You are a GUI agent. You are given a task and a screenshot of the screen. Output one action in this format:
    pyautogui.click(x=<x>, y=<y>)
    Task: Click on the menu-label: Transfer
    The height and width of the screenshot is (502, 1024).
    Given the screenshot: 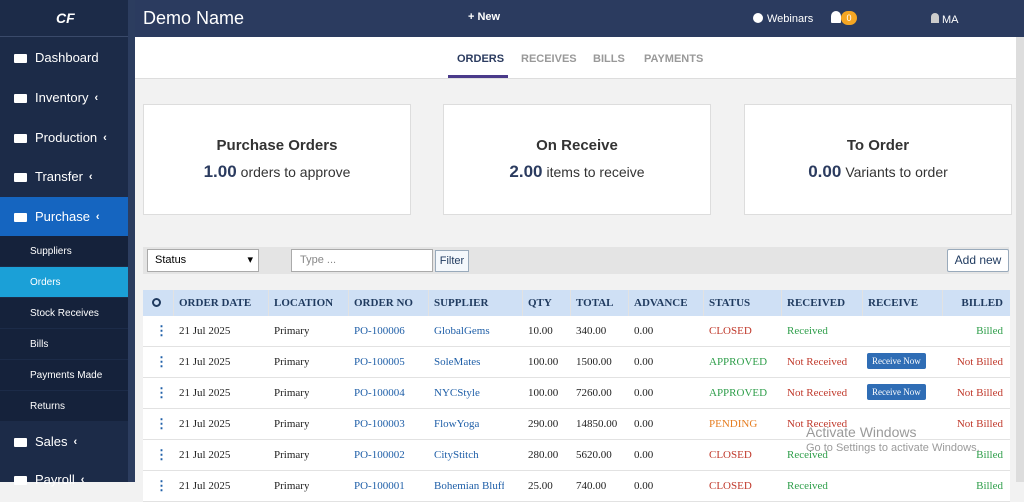 What is the action you would take?
    pyautogui.click(x=59, y=176)
    